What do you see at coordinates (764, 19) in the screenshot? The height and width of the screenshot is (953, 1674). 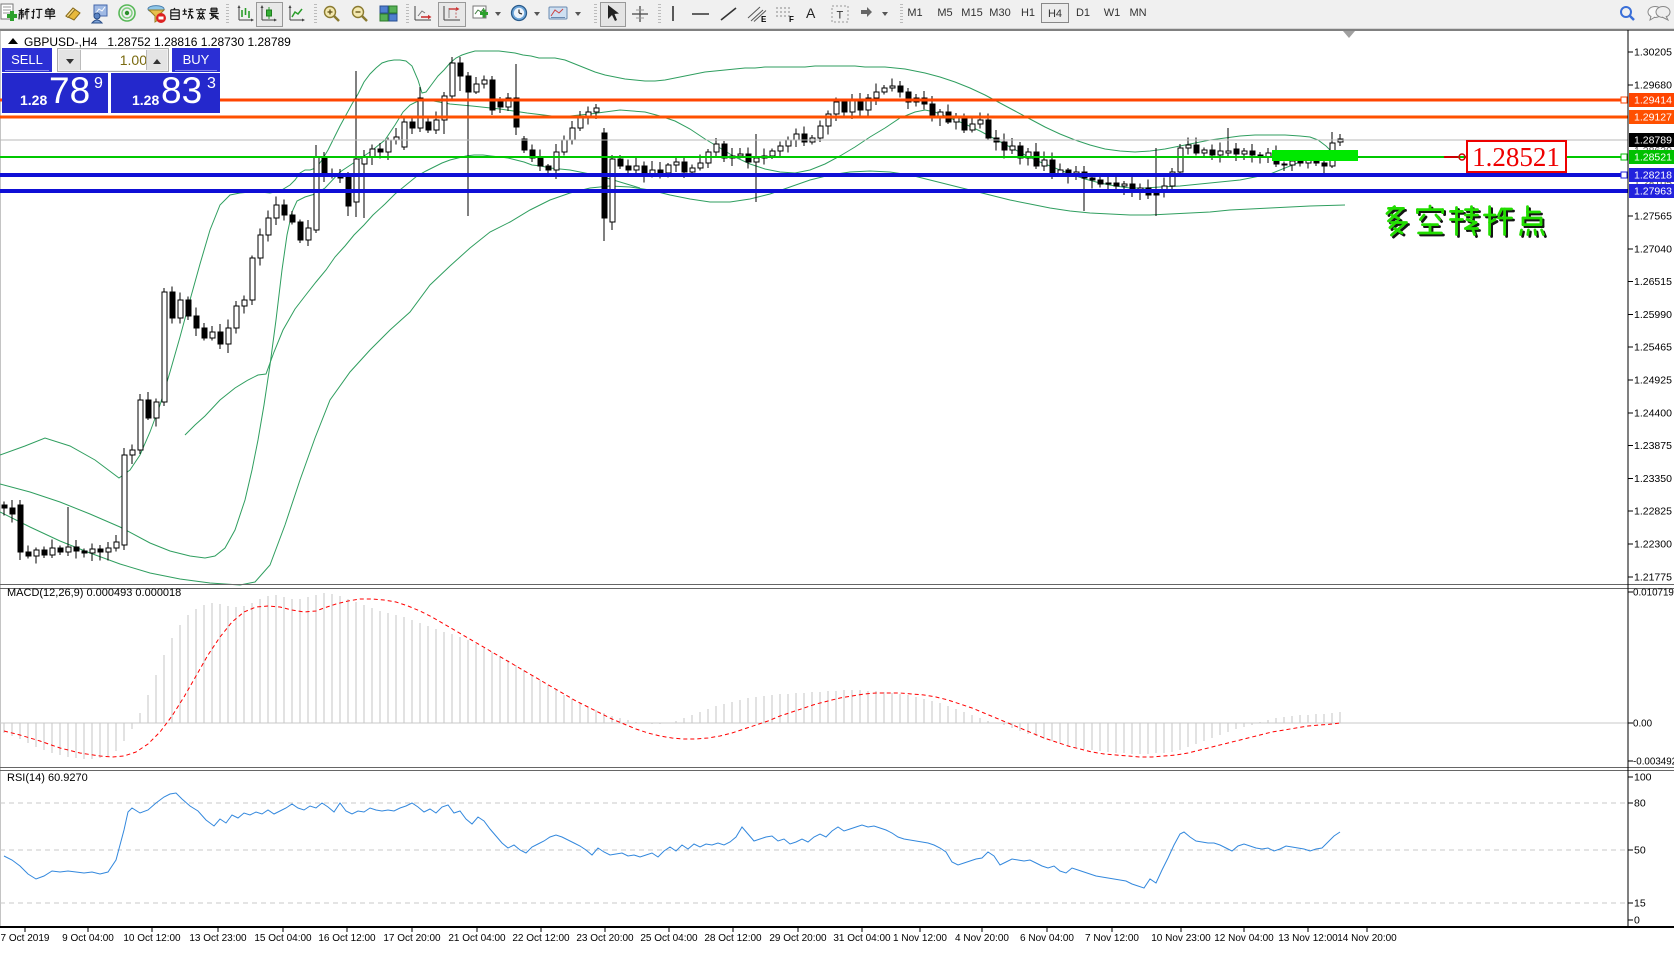 I see `svg-text: E` at bounding box center [764, 19].